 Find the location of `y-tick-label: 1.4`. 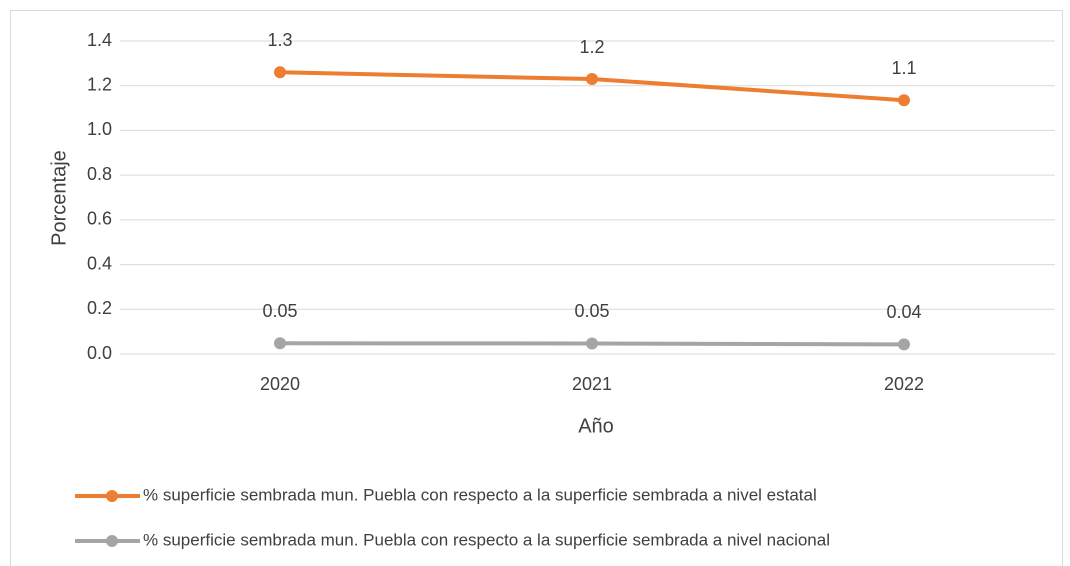

y-tick-label: 1.4 is located at coordinates (99, 40).